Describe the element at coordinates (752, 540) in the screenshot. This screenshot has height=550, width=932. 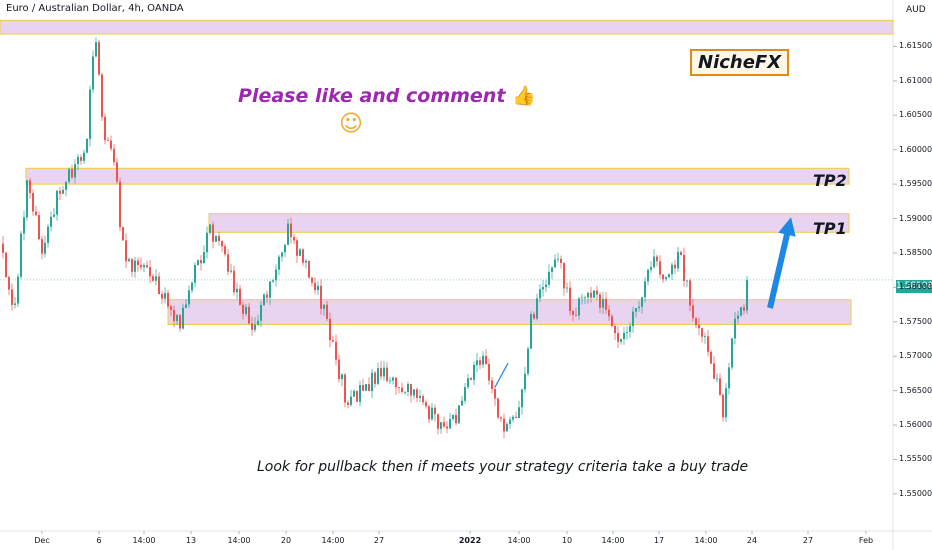
I see `x-tick-label: 24` at that location.